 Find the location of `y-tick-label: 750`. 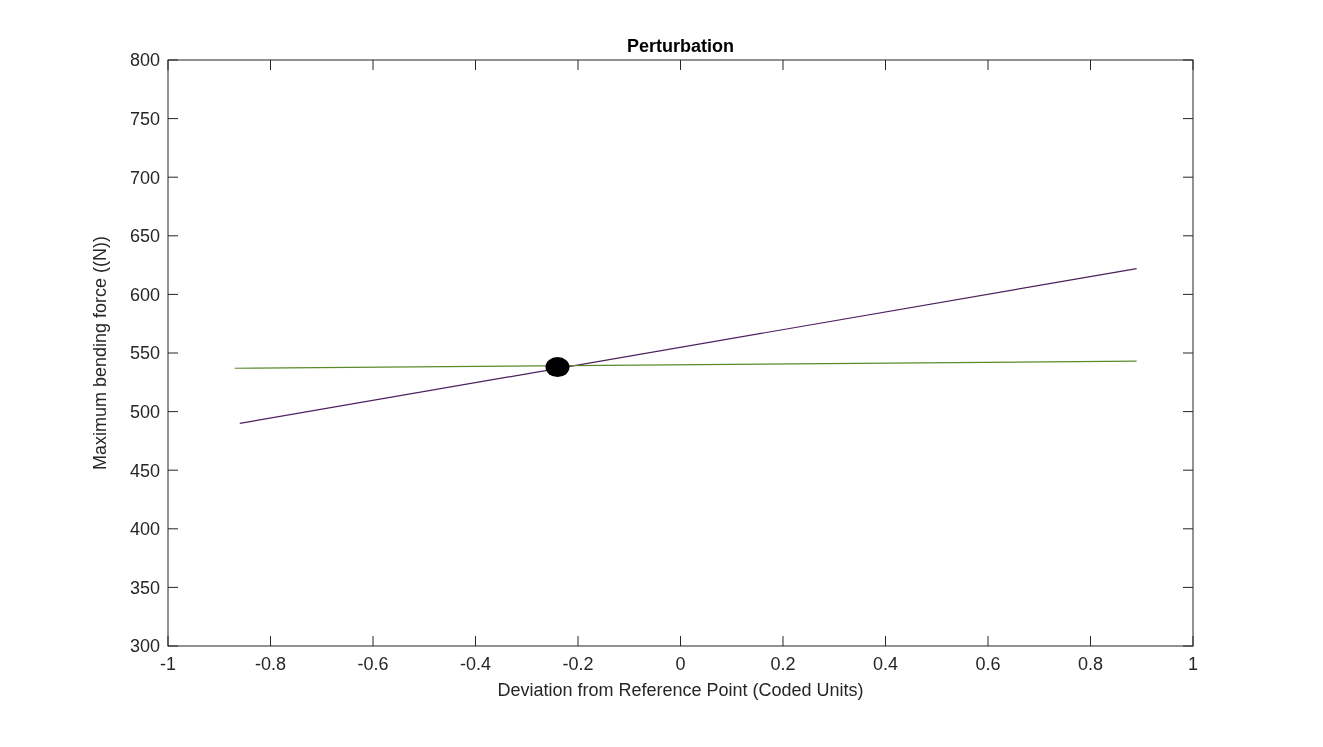

y-tick-label: 750 is located at coordinates (144, 118).